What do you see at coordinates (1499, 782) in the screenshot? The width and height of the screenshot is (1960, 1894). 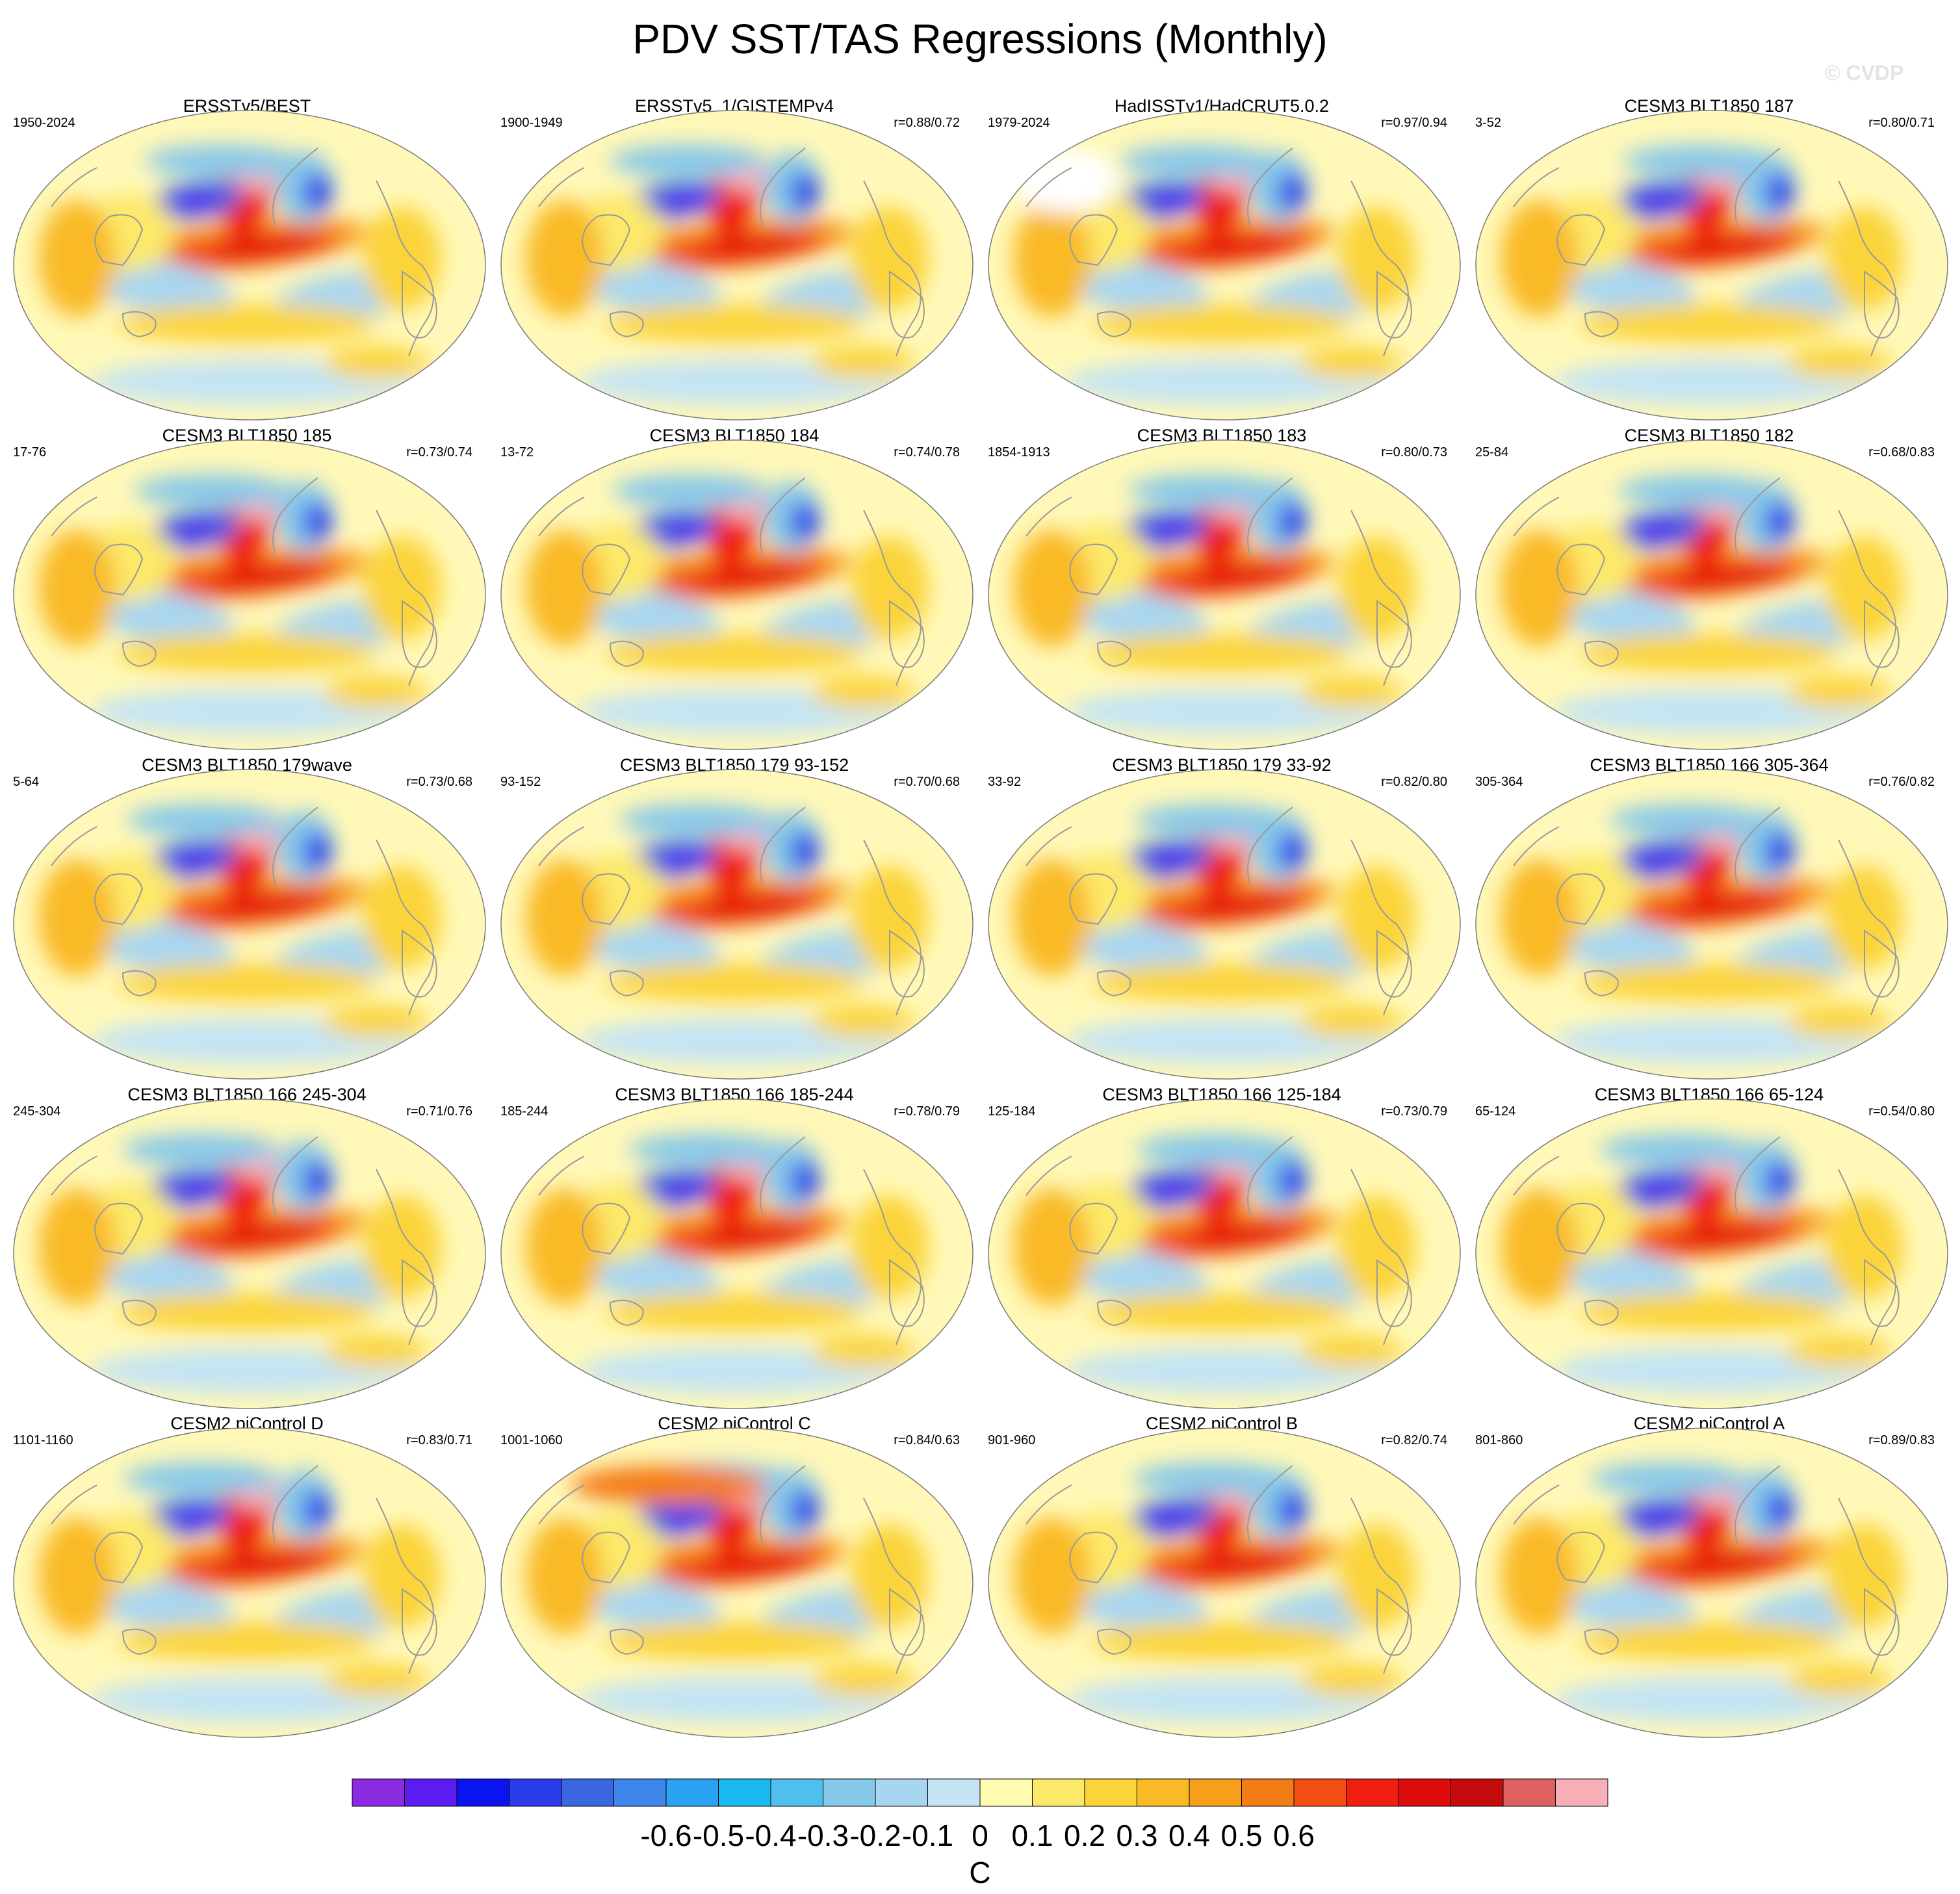 I see `panel-year-range: 305-364` at bounding box center [1499, 782].